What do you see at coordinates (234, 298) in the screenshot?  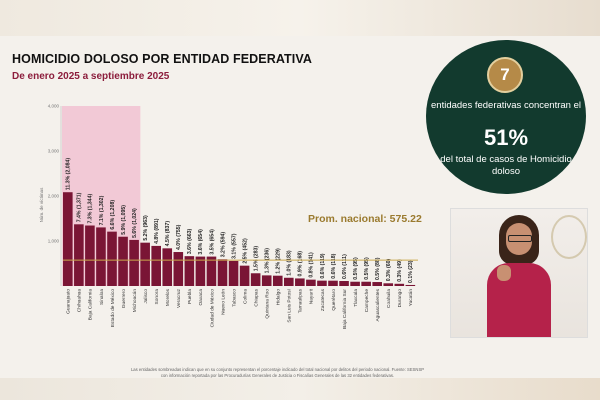 I see `category-label: Tabasco` at bounding box center [234, 298].